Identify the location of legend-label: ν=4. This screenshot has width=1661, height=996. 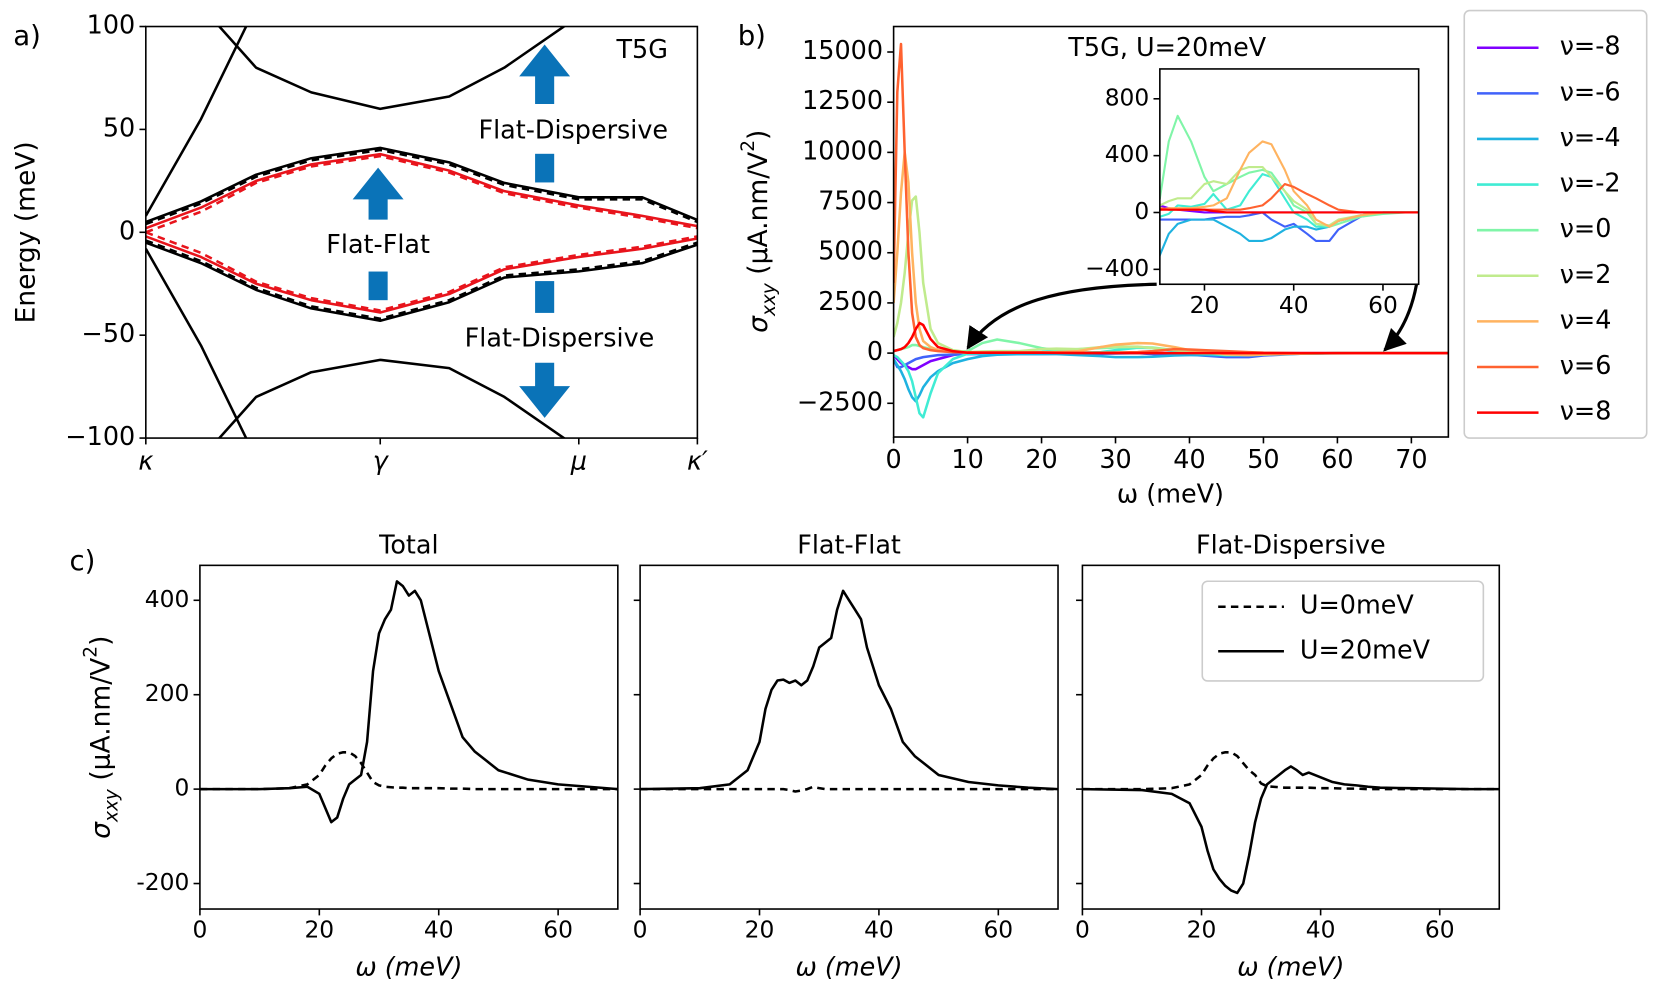
(1586, 320).